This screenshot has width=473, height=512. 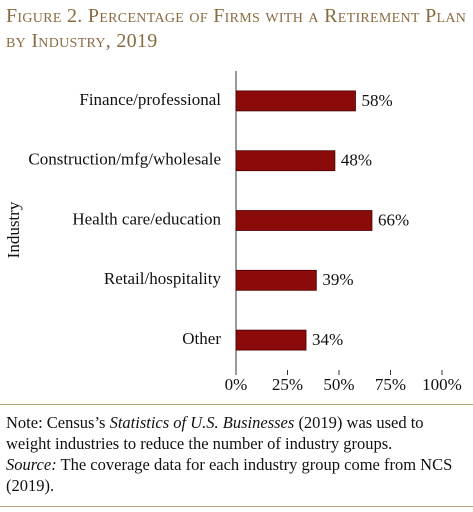 What do you see at coordinates (393, 219) in the screenshot?
I see `value-label: 66%` at bounding box center [393, 219].